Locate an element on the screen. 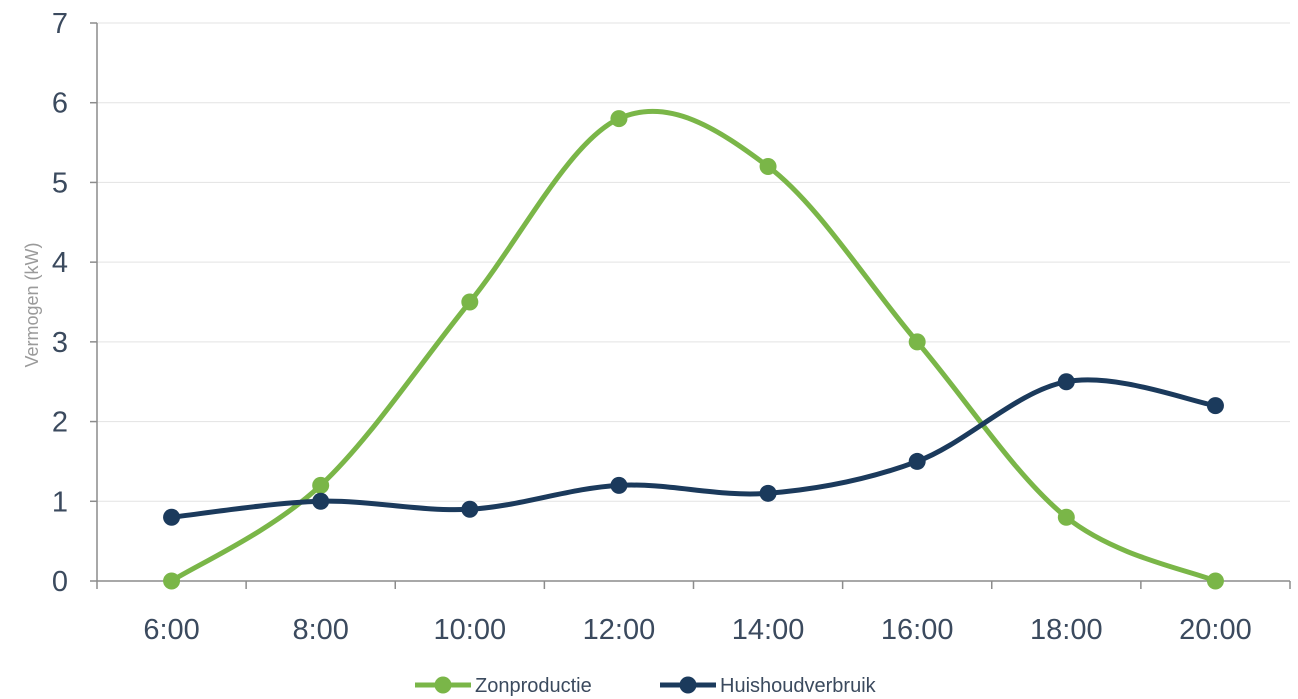 This screenshot has height=699, width=1298. x-tick-label: 6:00 is located at coordinates (171, 630).